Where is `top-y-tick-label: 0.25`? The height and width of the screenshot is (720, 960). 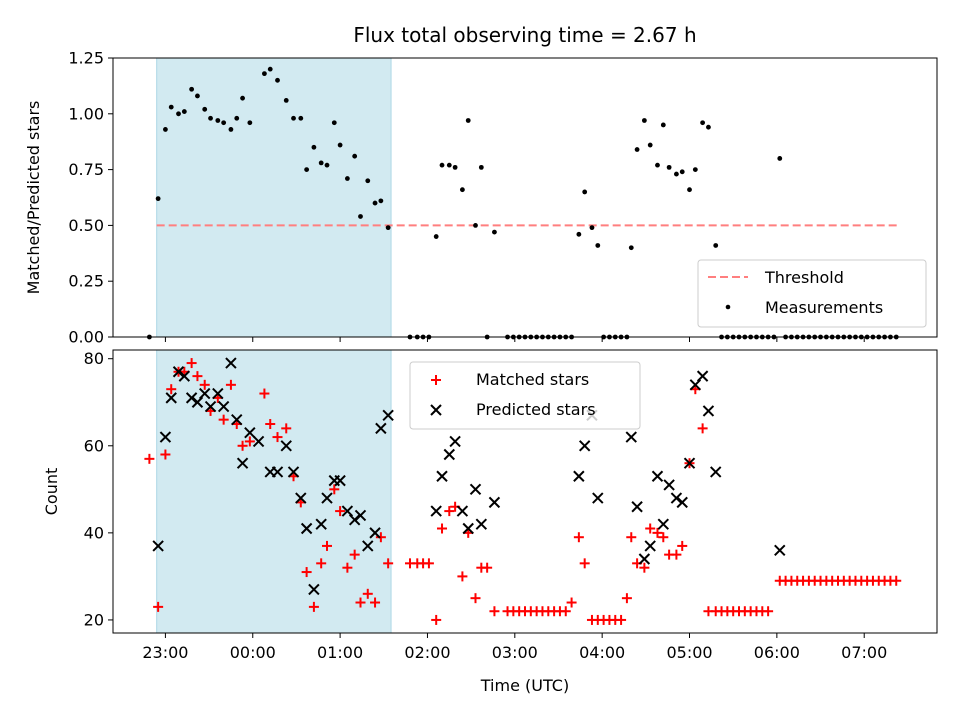 top-y-tick-label: 0.25 is located at coordinates (86, 281).